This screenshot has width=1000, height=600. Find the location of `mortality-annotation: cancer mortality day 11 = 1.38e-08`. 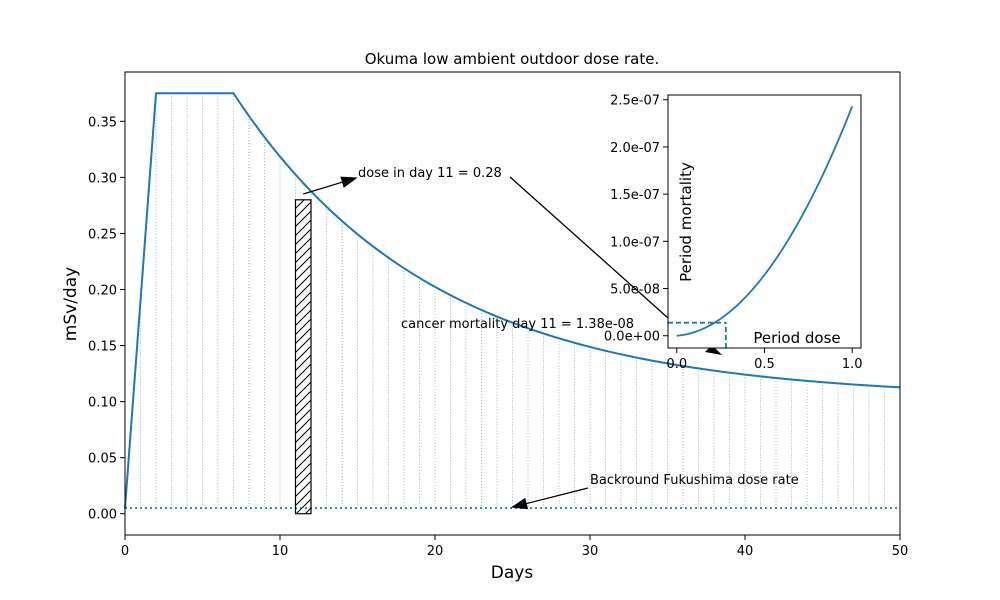

mortality-annotation: cancer mortality day 11 = 1.38e-08 is located at coordinates (561, 265).